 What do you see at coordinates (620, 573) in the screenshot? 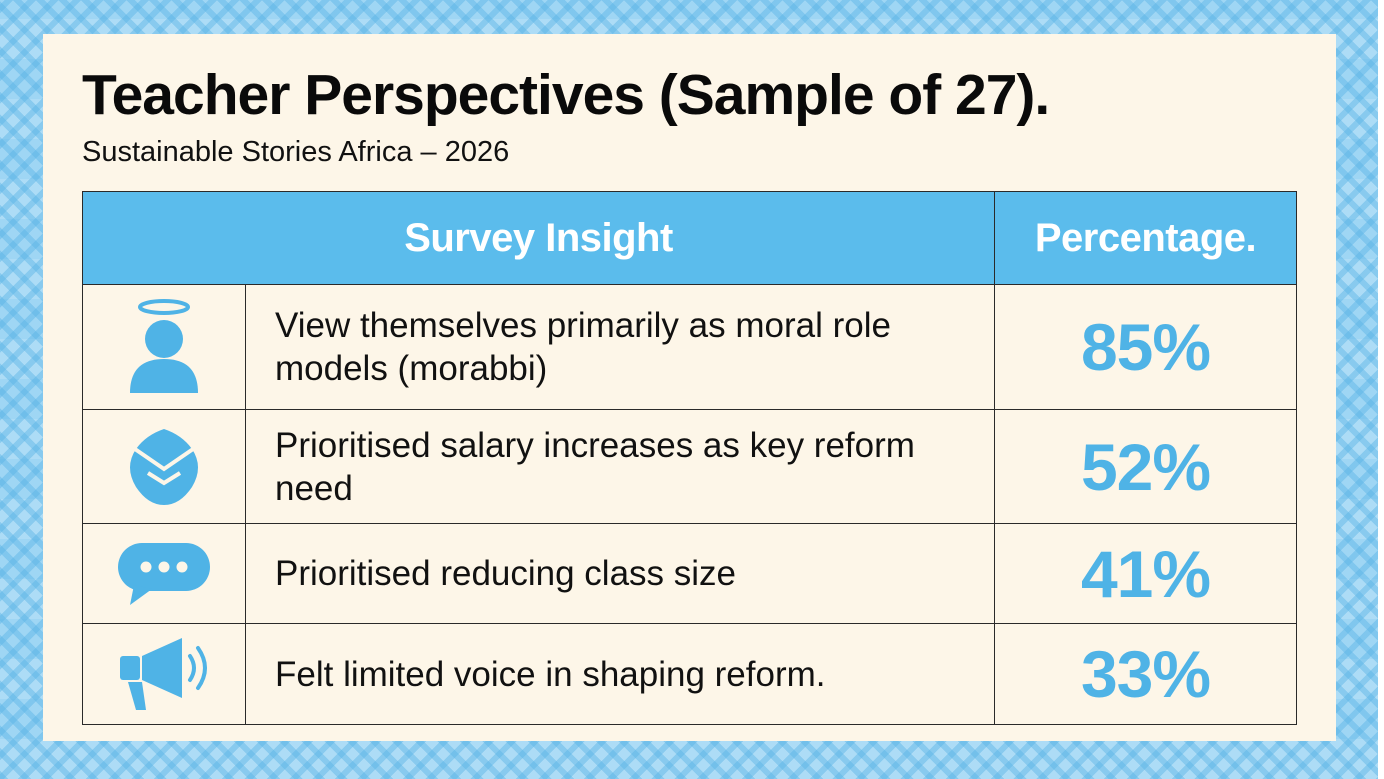
I see `insight-text: Prioritised reducing class size` at bounding box center [620, 573].